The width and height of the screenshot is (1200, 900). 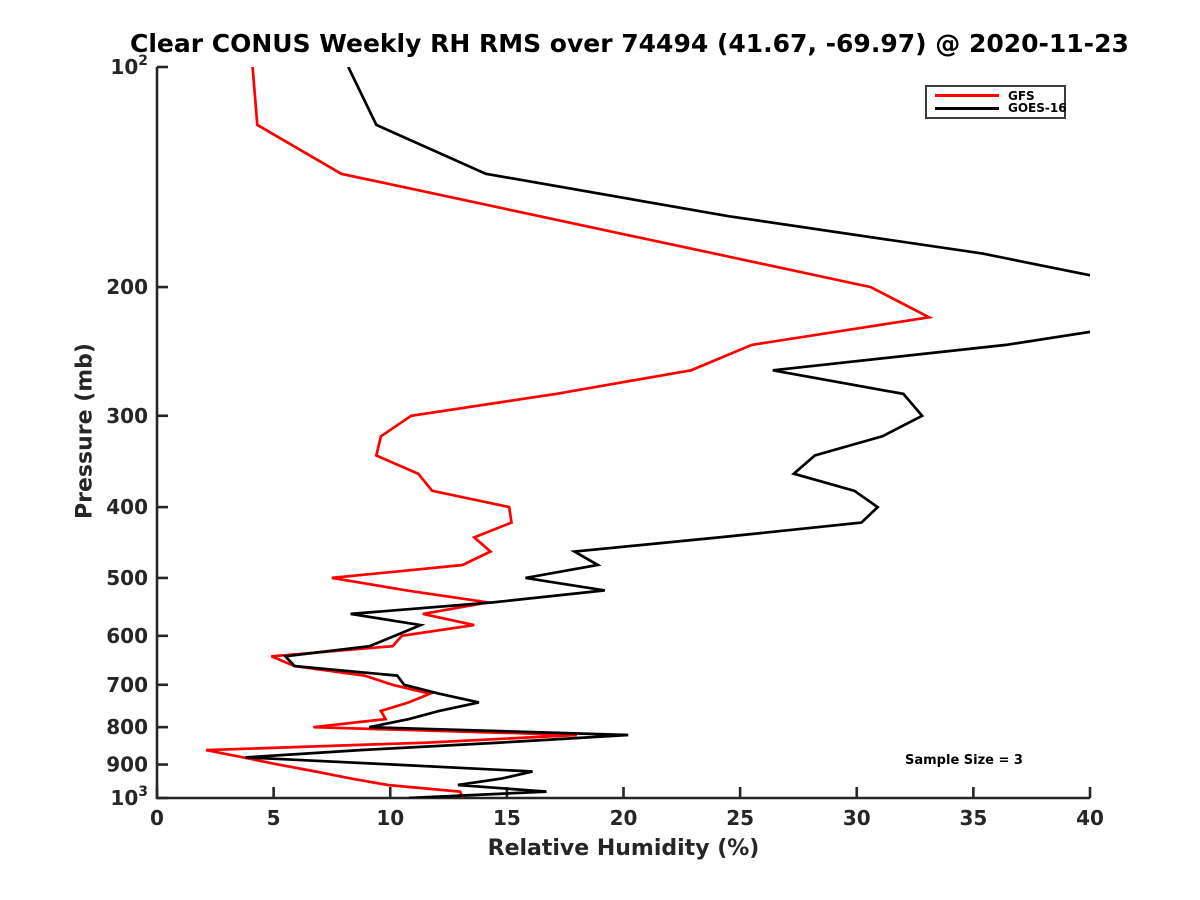 I want to click on y-tick-label: 10³, so click(x=129, y=797).